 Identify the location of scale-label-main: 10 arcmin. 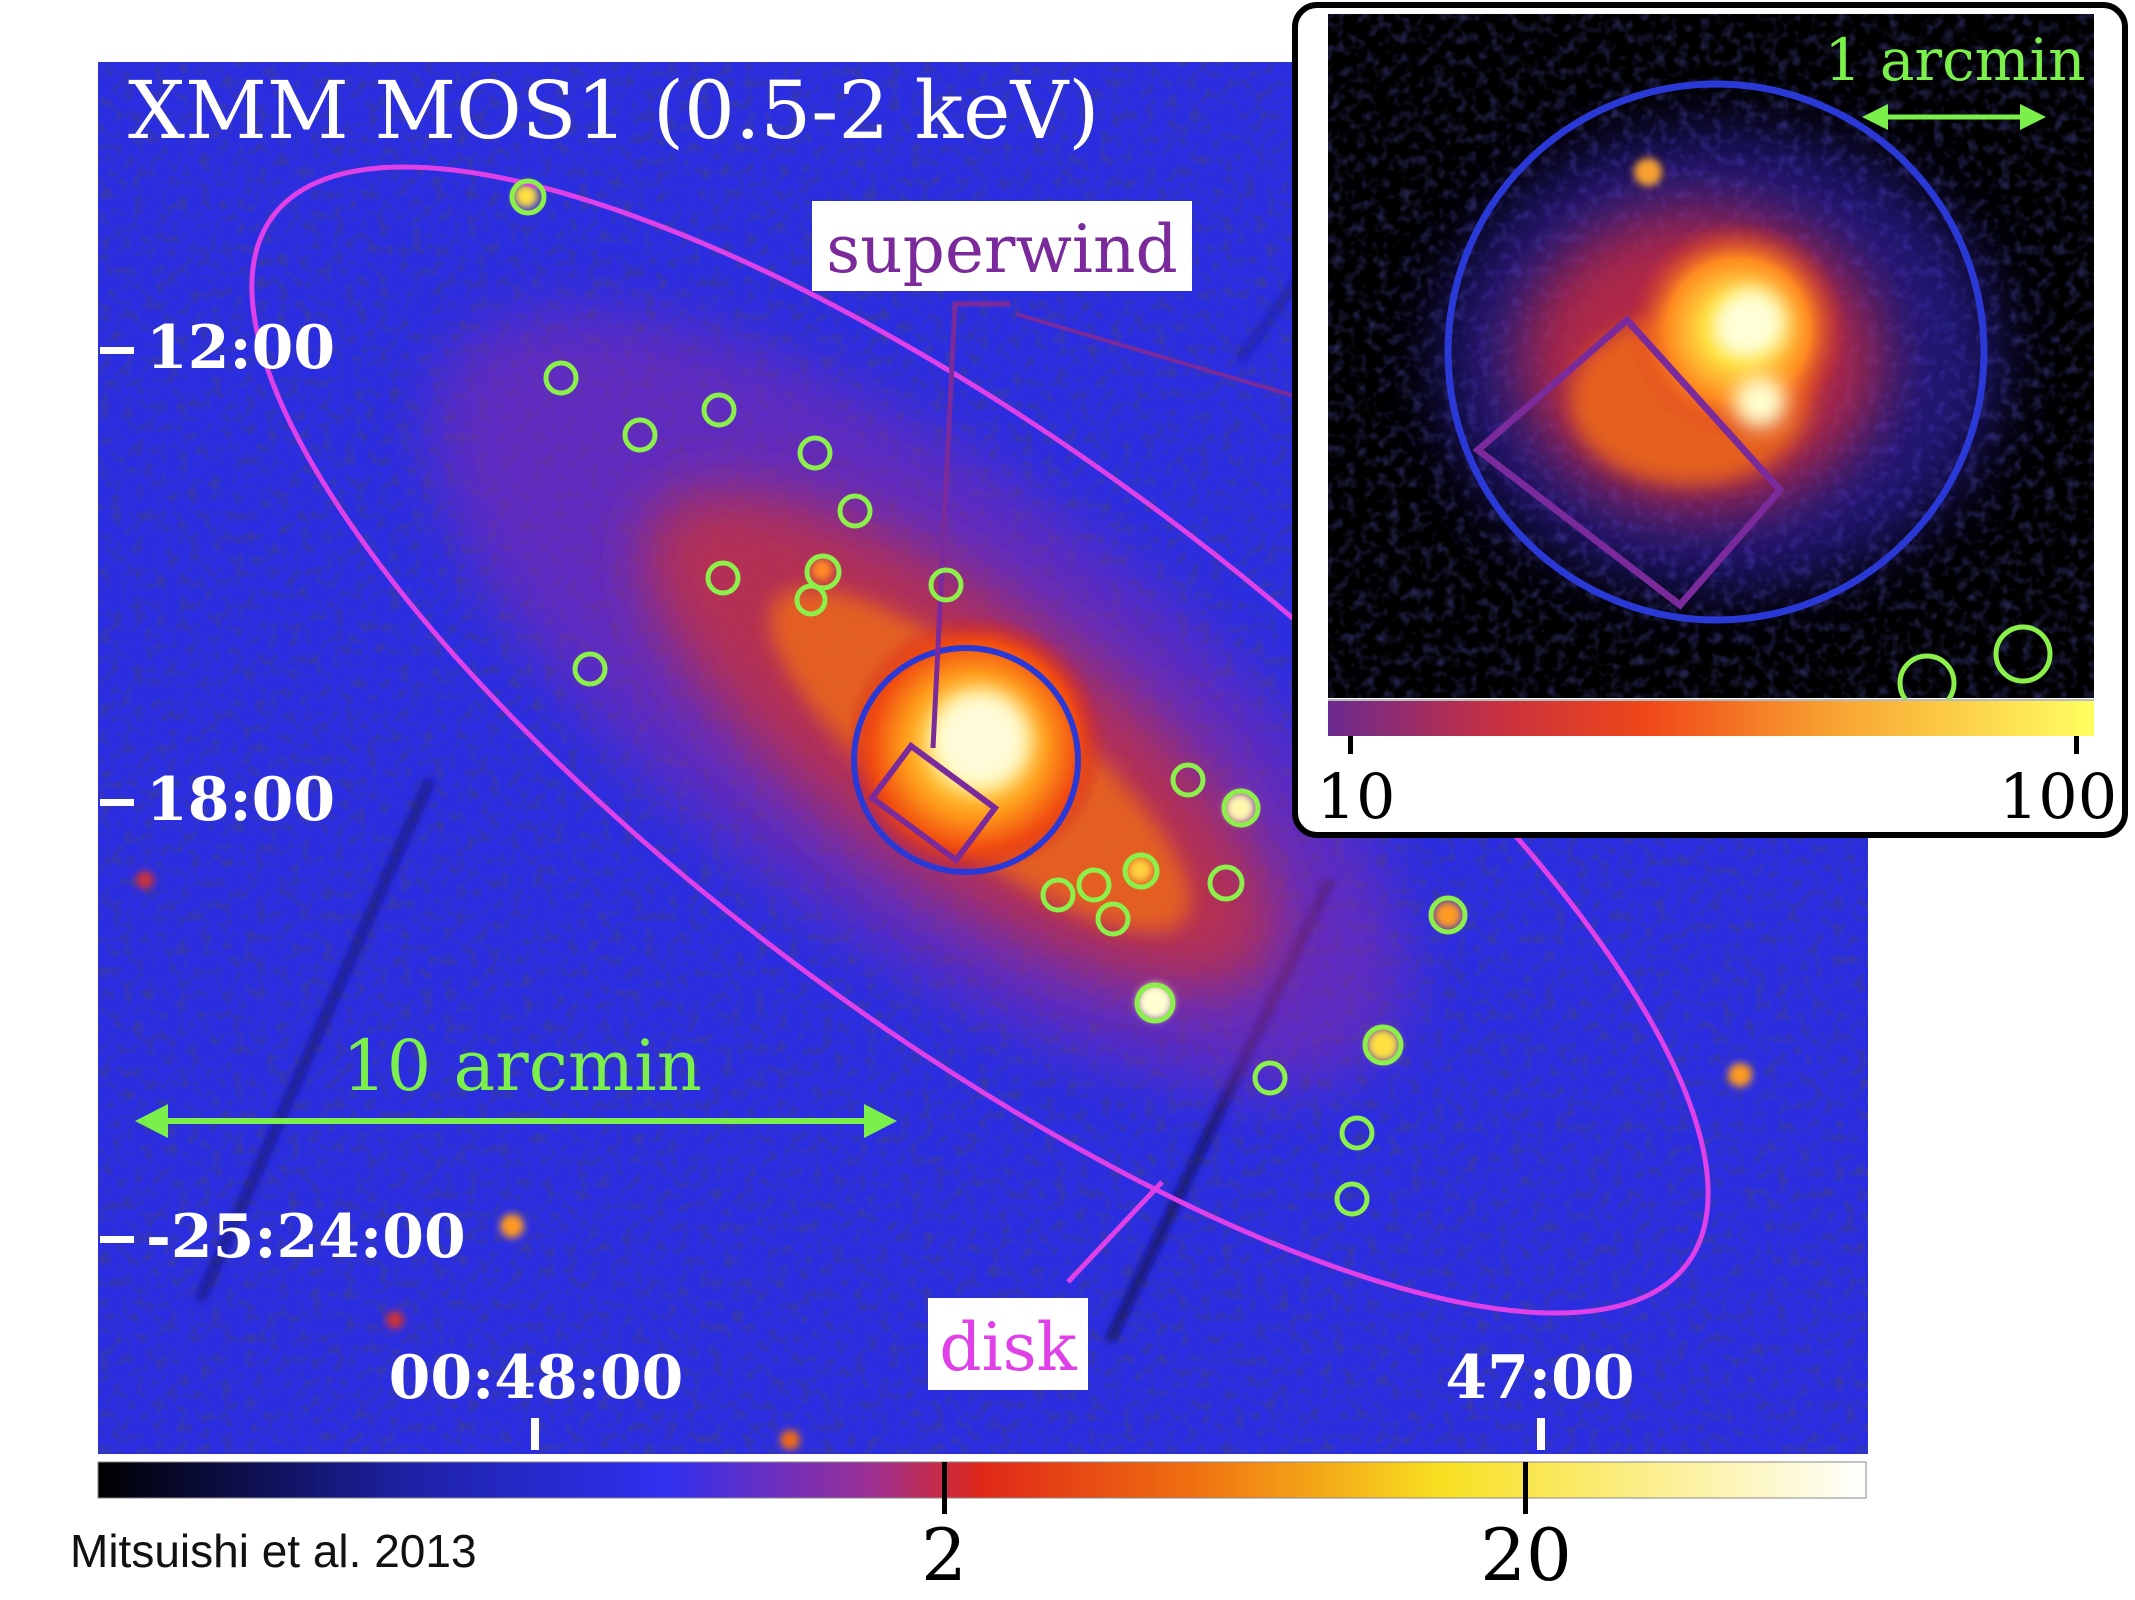
(522, 1066).